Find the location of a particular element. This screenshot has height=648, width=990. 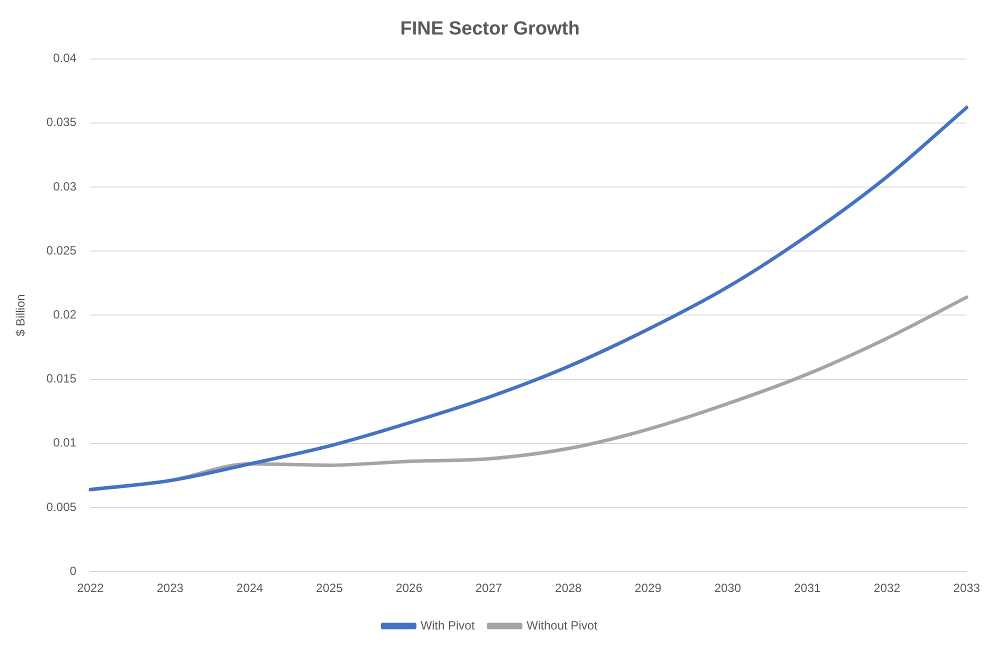

x-tick-label: 2025 is located at coordinates (330, 588).